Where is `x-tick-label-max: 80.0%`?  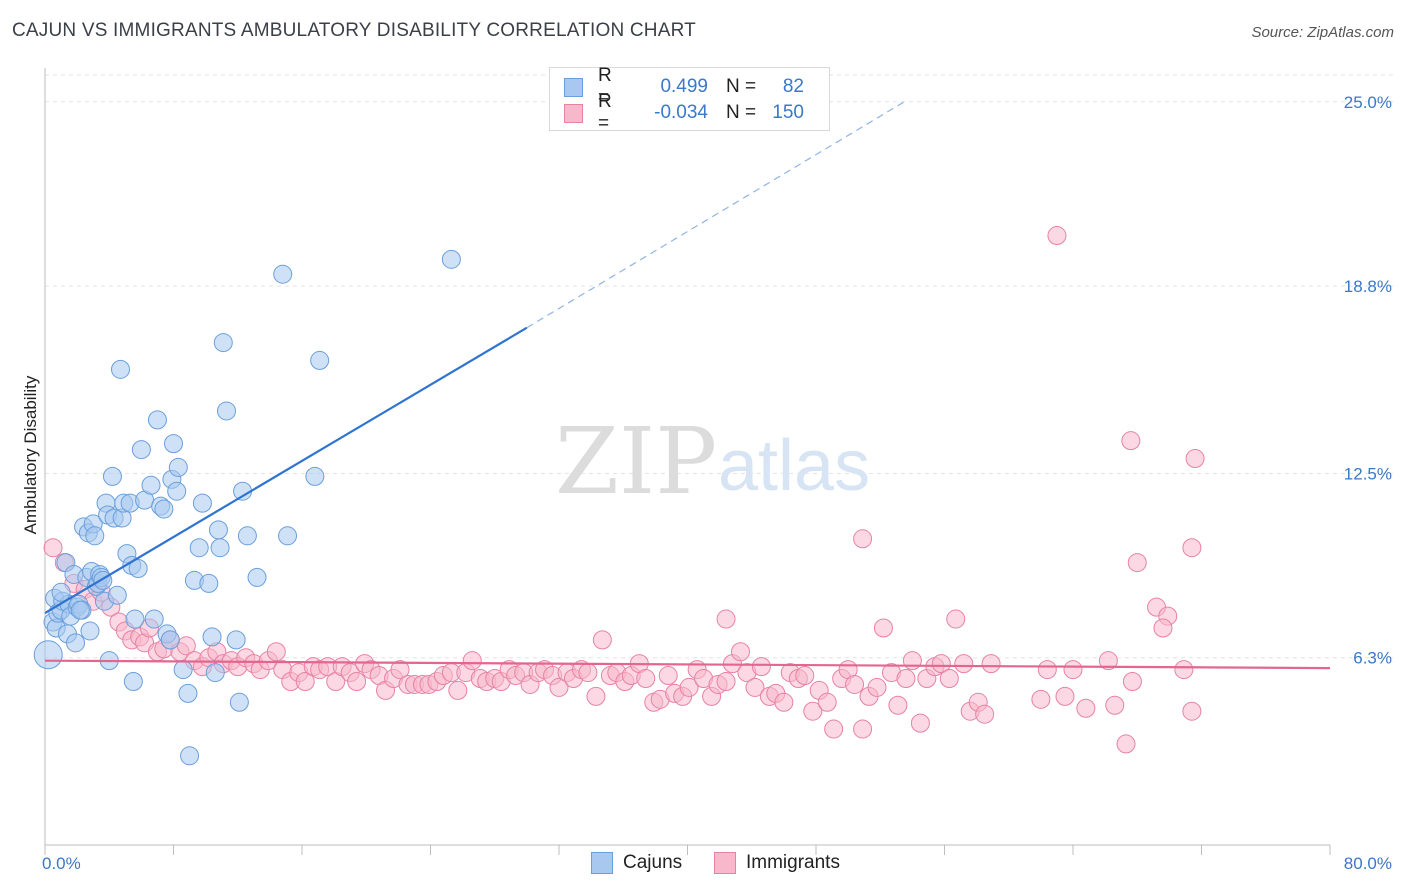 x-tick-label-max: 80.0% is located at coordinates (1368, 863).